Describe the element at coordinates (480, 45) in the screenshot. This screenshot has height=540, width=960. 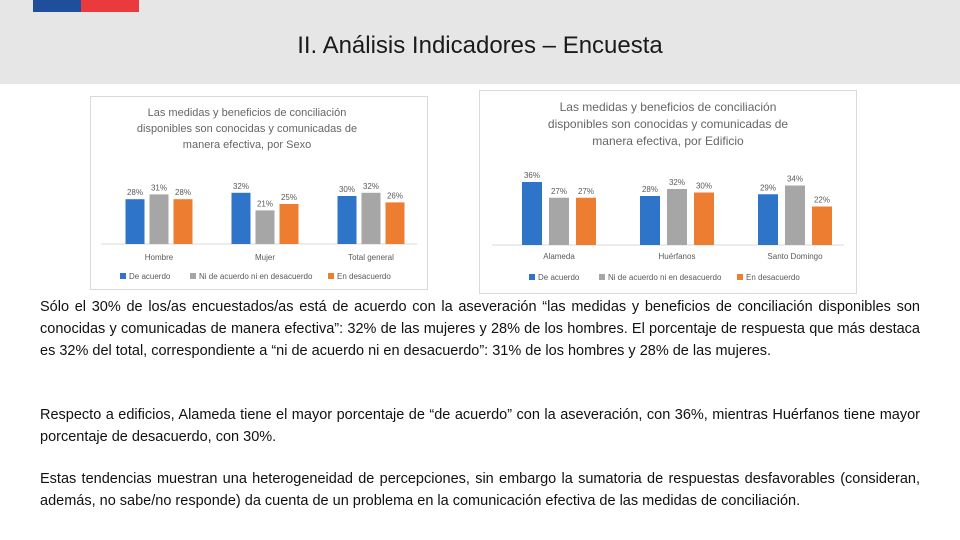
I see `page-title: II. Análisis Indicadores – Encuesta` at that location.